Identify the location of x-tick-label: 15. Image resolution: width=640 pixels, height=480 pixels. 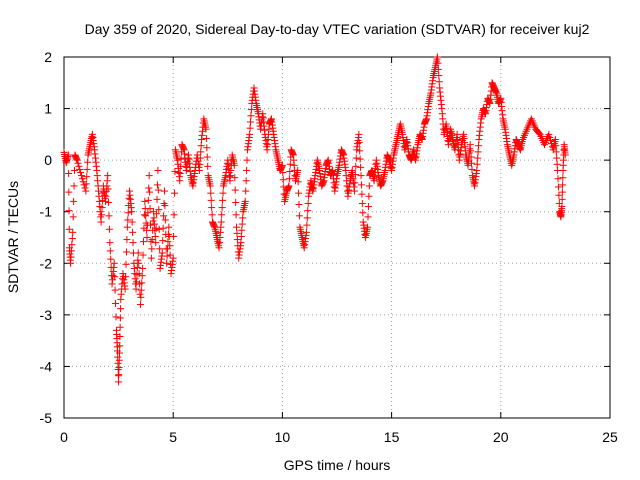
(392, 437).